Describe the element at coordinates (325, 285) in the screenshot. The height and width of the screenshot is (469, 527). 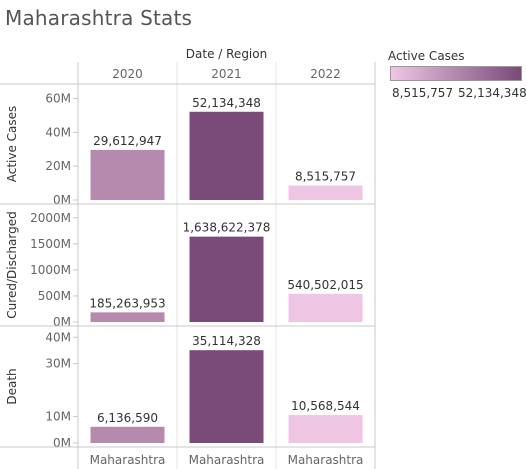
I see `bar-value-label: 540,502,015` at that location.